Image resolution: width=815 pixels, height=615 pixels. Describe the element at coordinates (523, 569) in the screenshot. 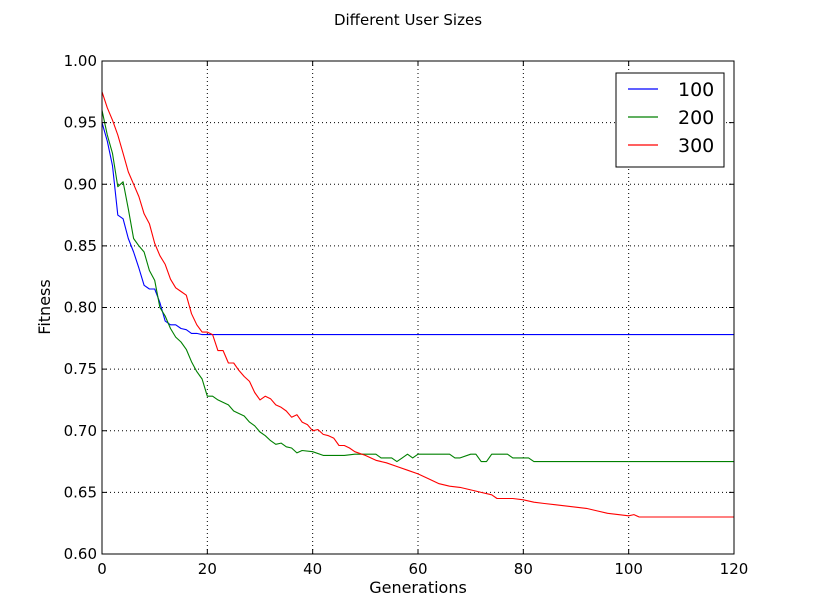

I see `x-tick-label: 80` at that location.